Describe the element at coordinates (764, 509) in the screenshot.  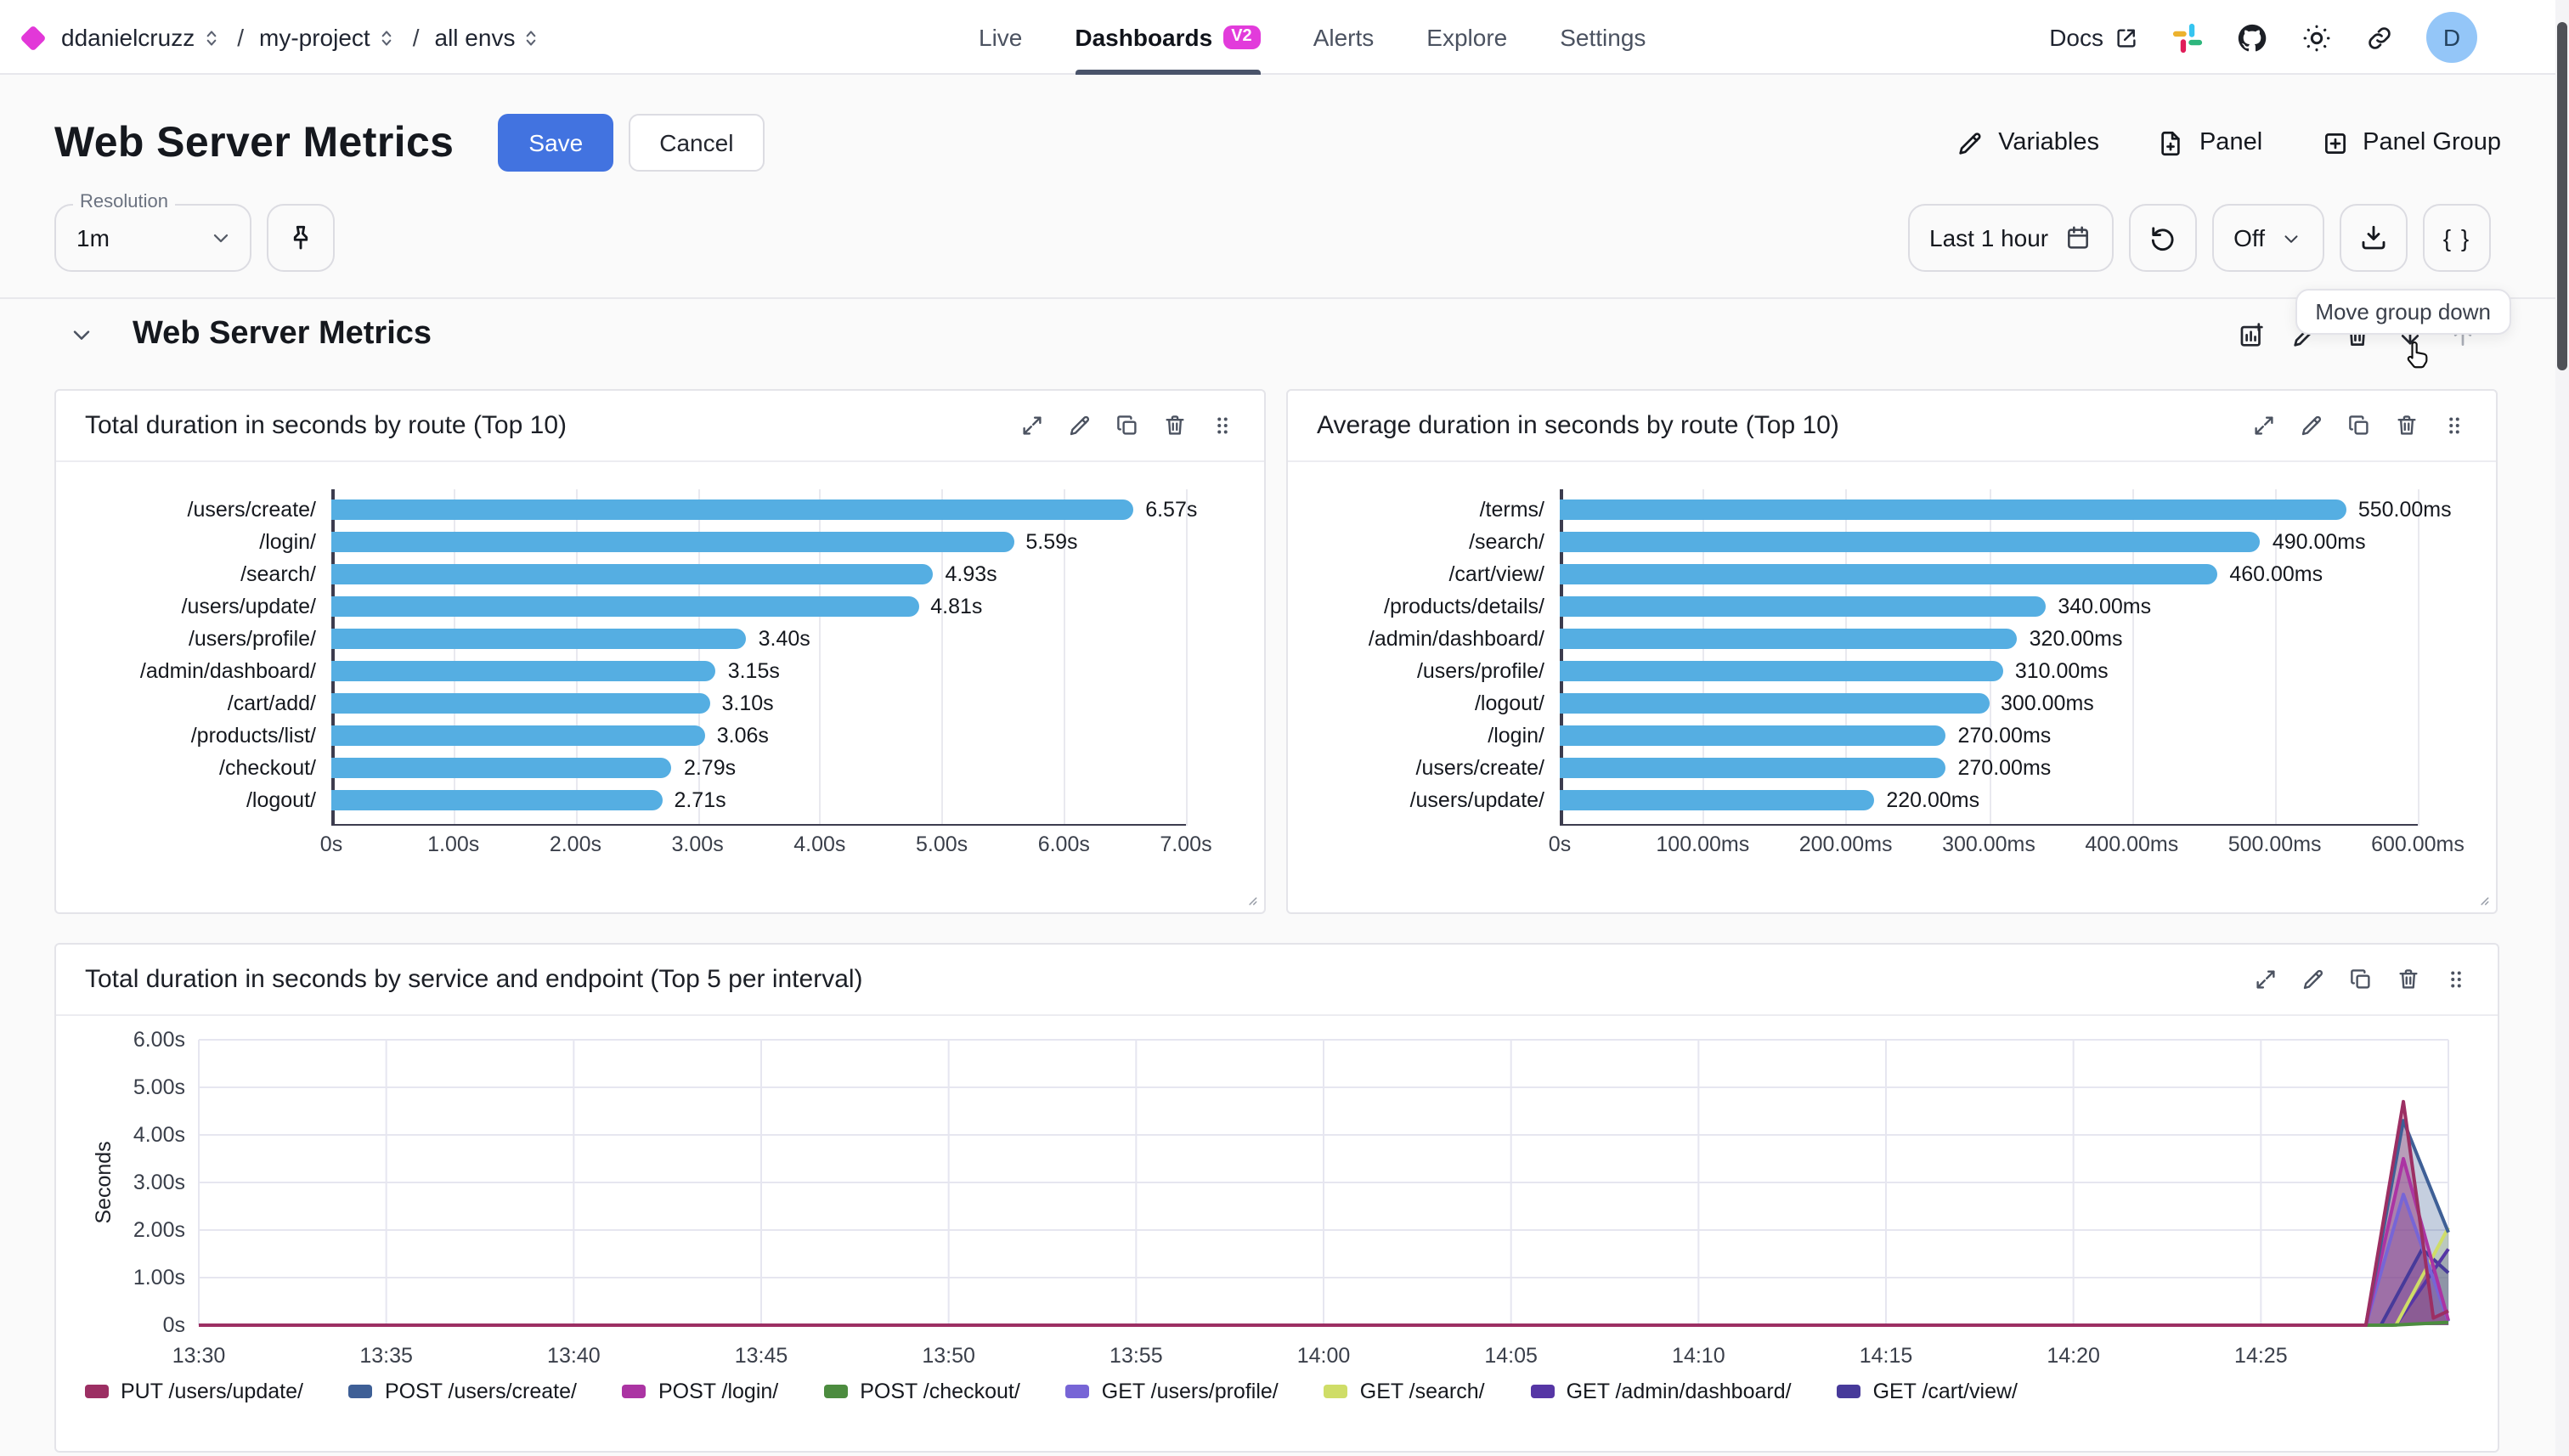
I see `bar-track: 6.57s` at that location.